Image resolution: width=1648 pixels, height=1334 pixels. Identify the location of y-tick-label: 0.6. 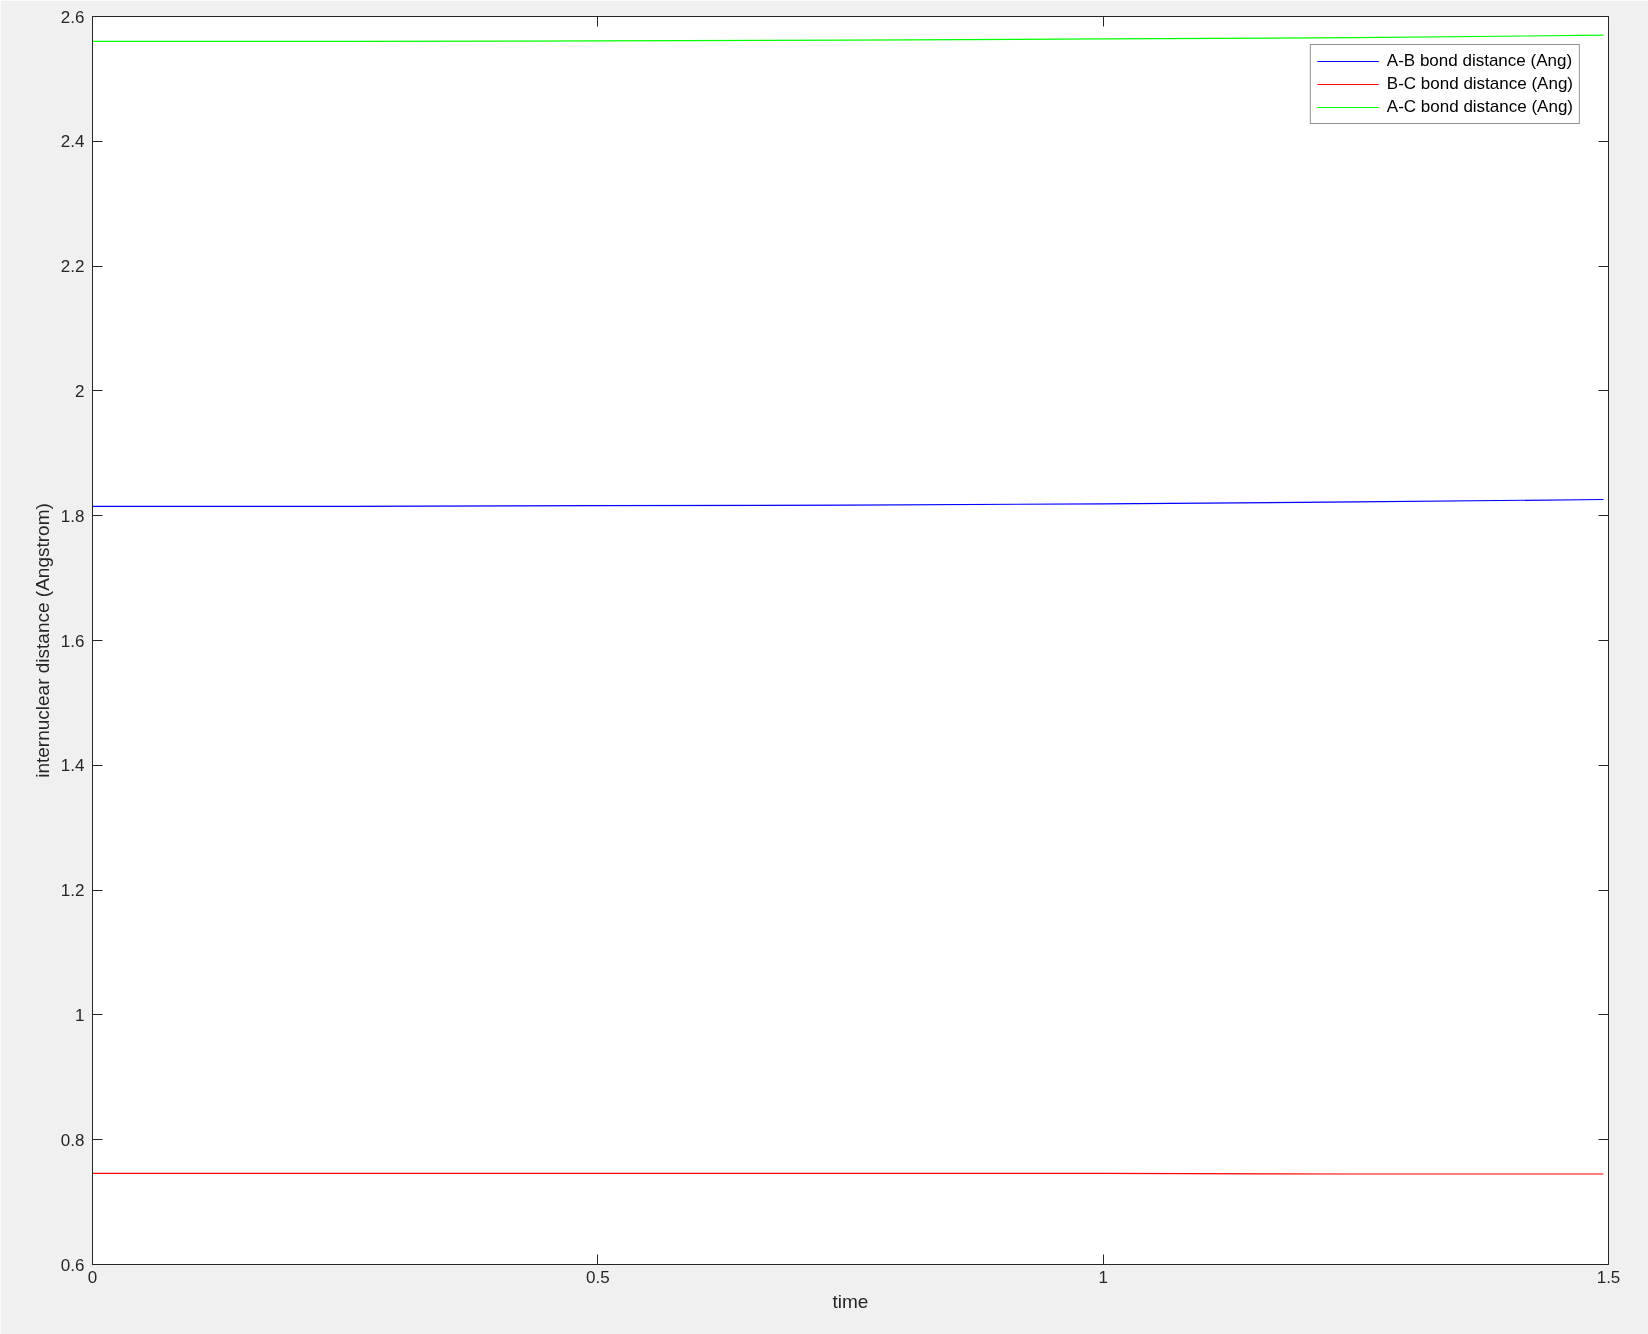
(72, 1265).